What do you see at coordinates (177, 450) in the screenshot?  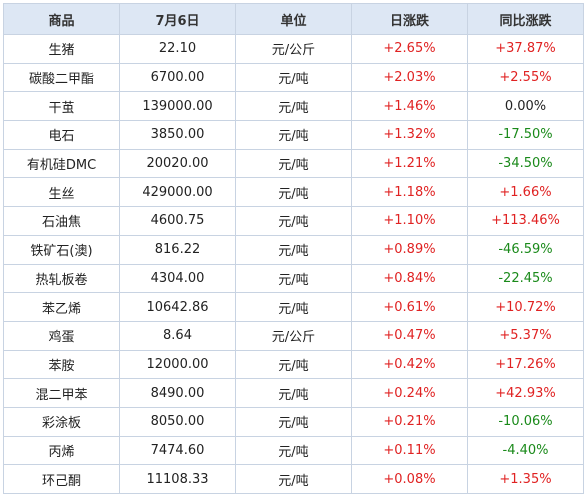 I see `price-cell: 7474.60` at bounding box center [177, 450].